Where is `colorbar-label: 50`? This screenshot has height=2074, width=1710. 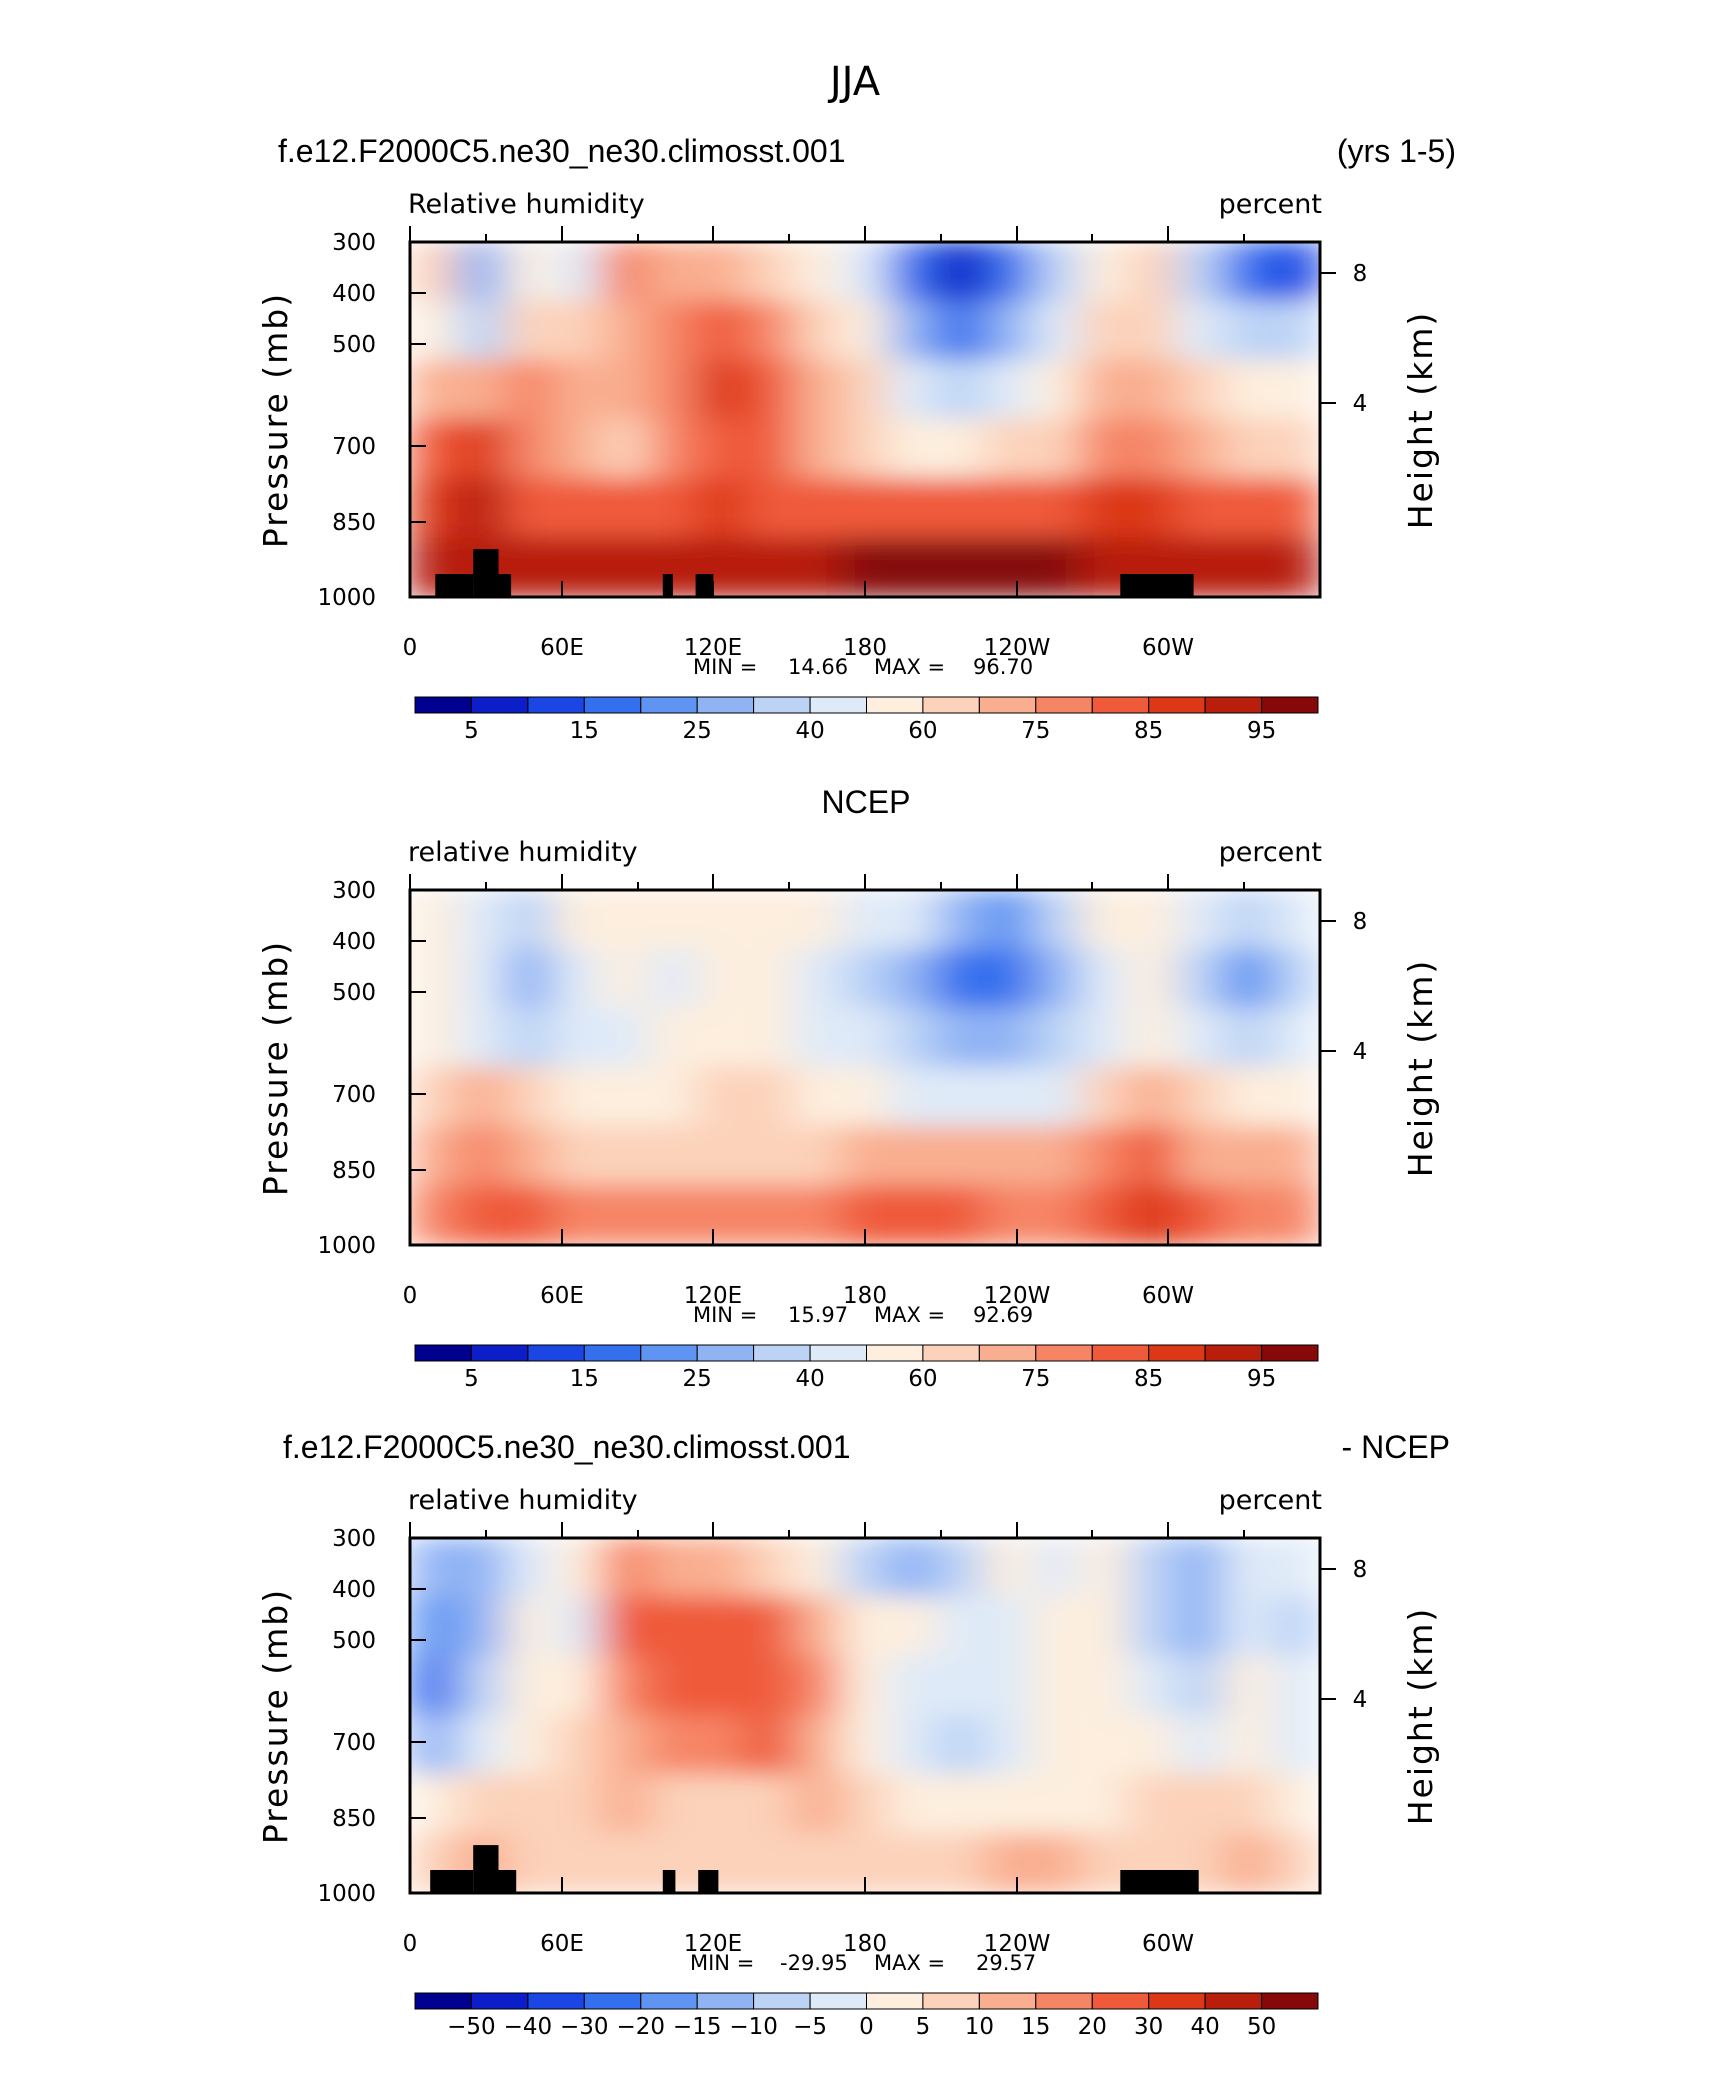
colorbar-label: 50 is located at coordinates (1261, 2027).